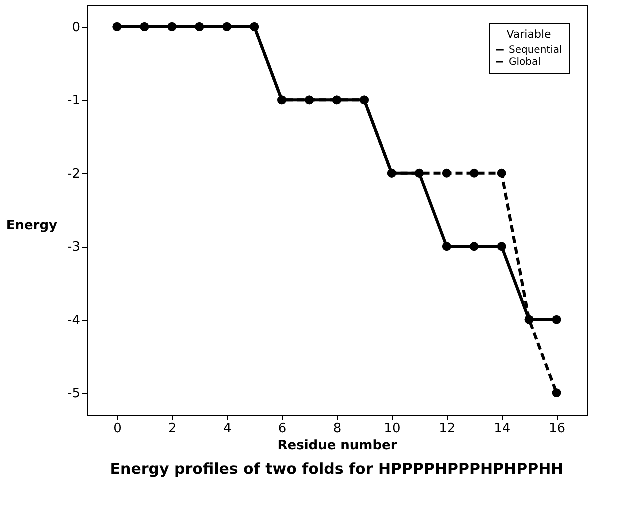 This screenshot has width=644, height=515. Describe the element at coordinates (74, 174) in the screenshot. I see `y-tick-label: -2` at that location.